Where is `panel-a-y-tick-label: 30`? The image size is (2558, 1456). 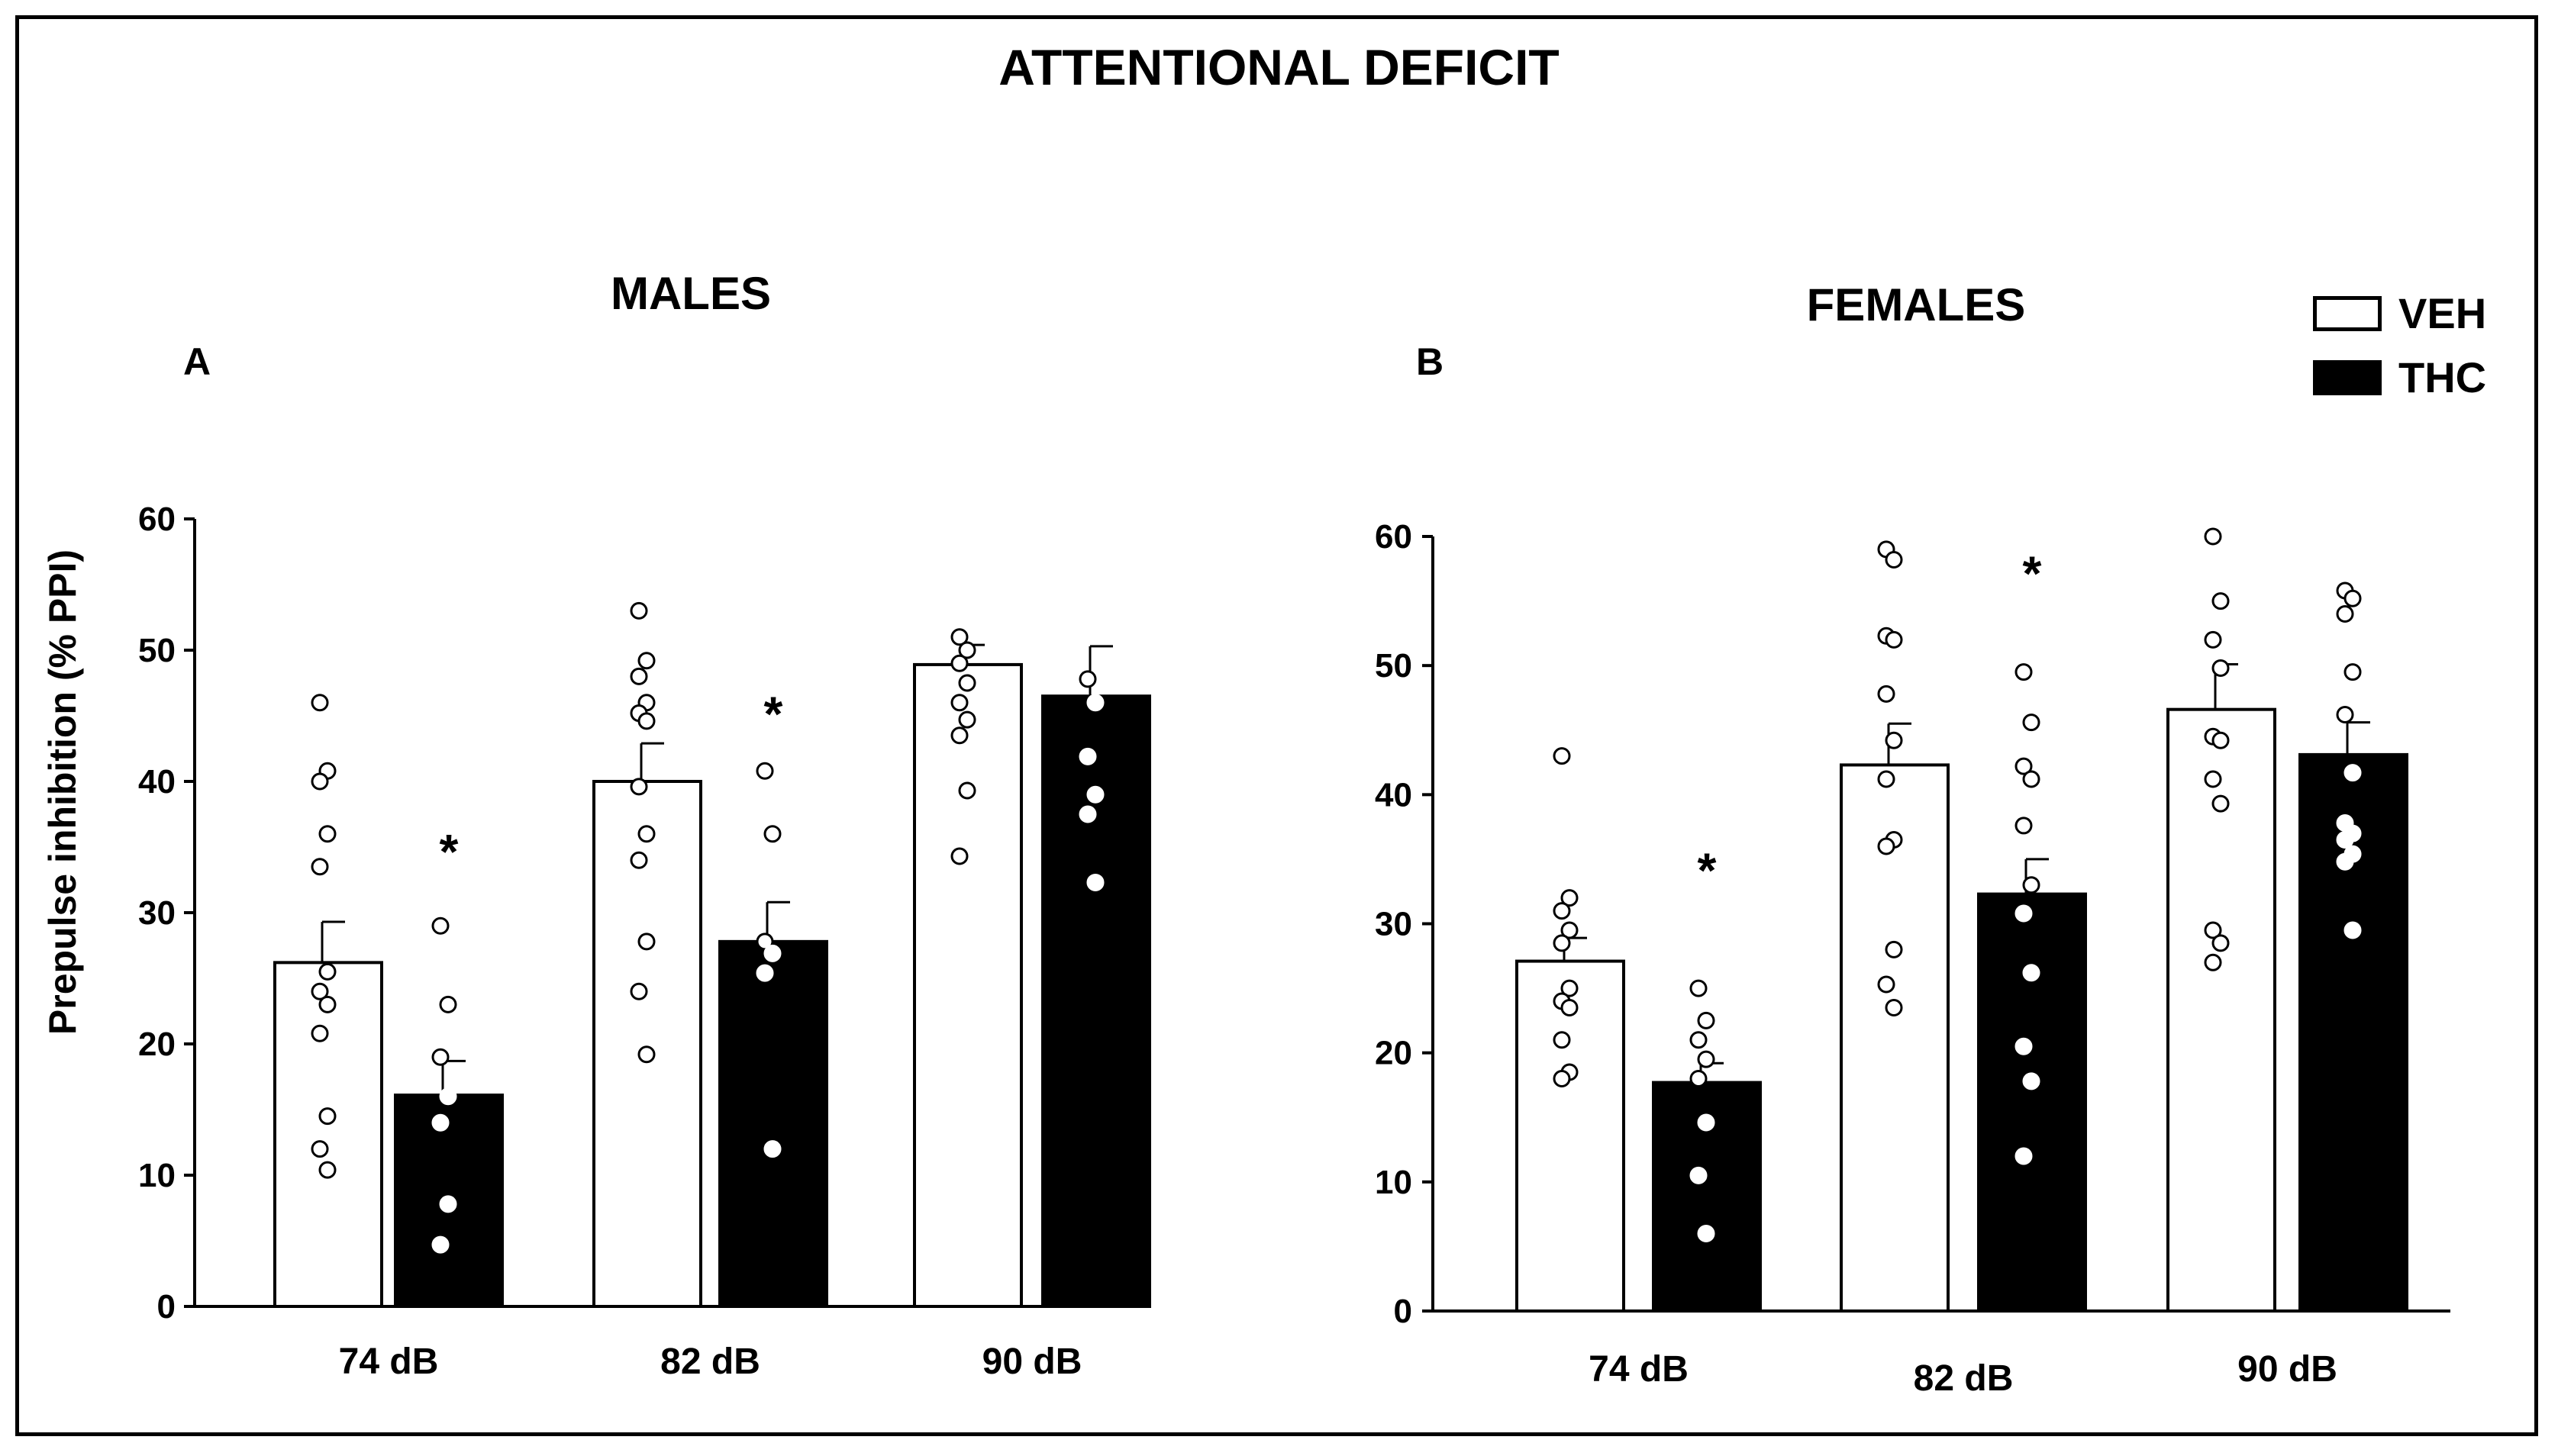 panel-a-y-tick-label: 30 is located at coordinates (157, 913).